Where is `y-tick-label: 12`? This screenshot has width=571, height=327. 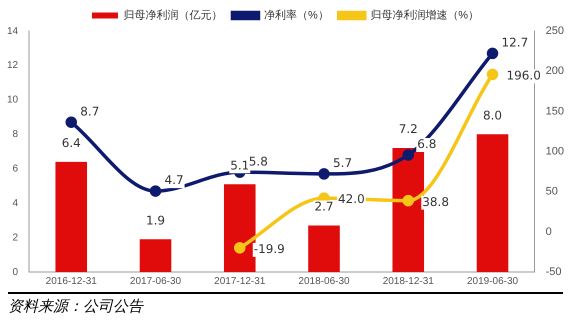 y-tick-label: 12 is located at coordinates (13, 66).